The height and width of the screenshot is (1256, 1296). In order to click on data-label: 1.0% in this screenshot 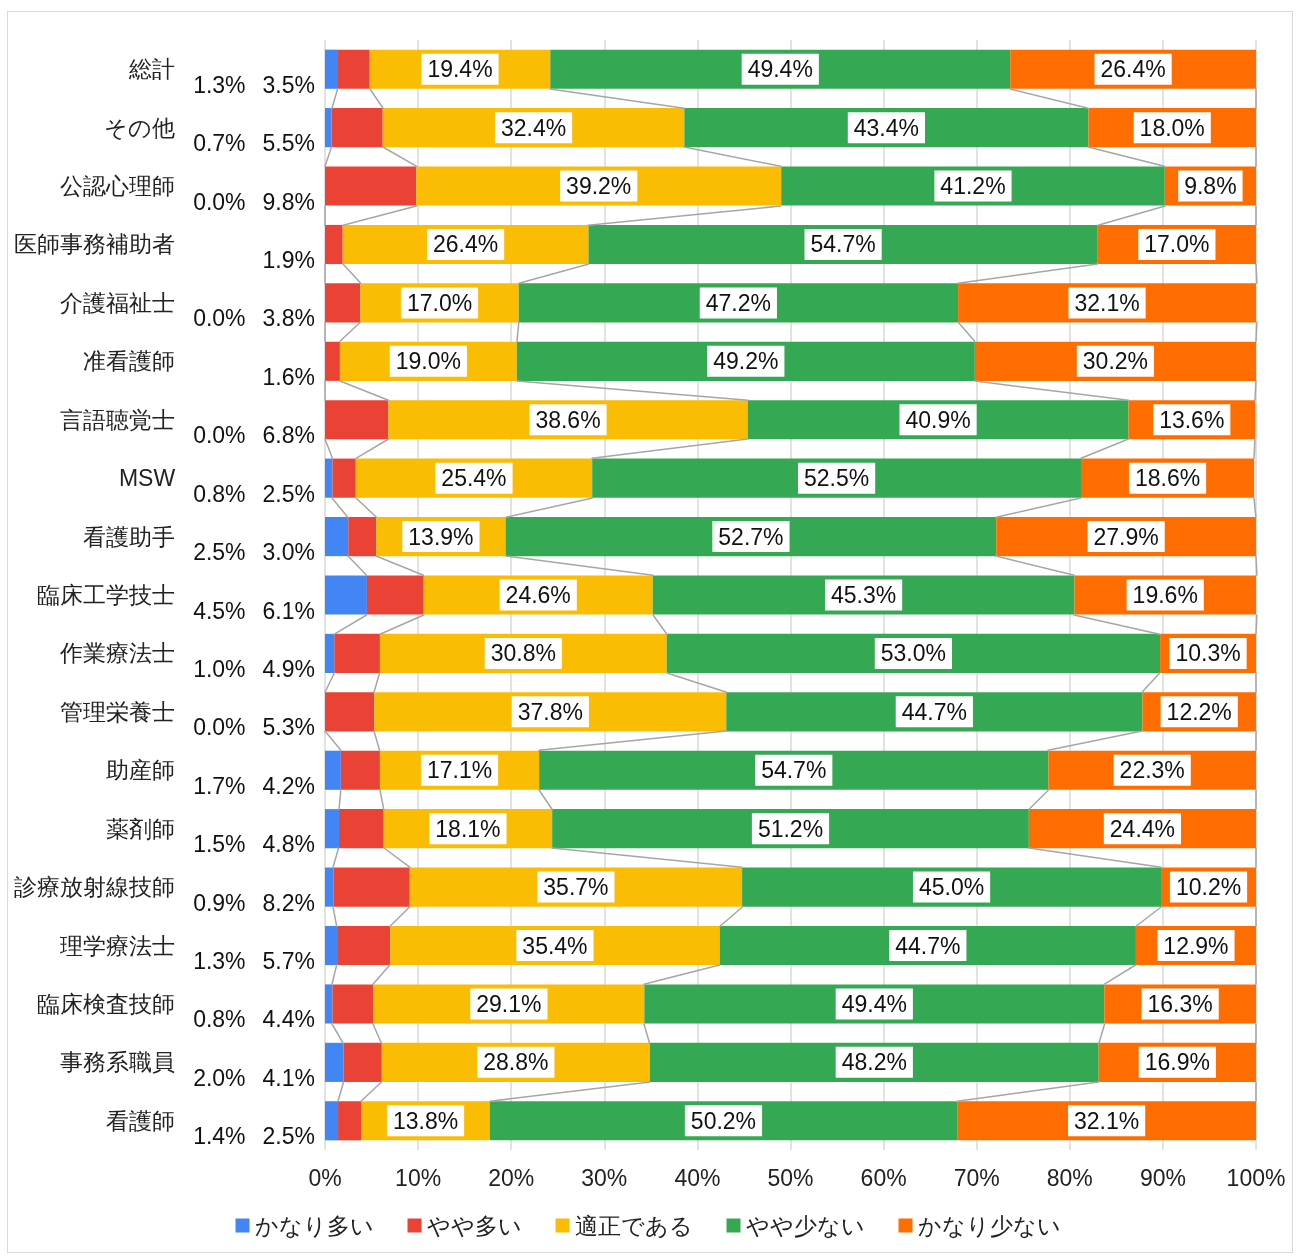, I will do `click(219, 668)`.